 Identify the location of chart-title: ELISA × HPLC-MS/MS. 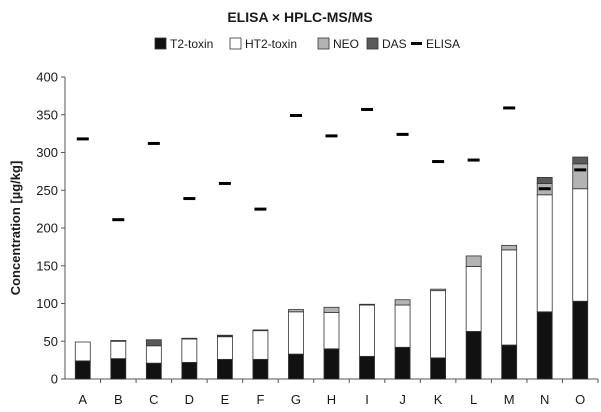
(299, 17).